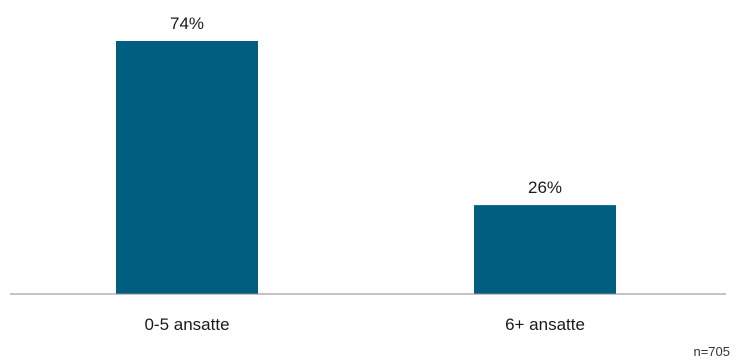 The image size is (736, 360). I want to click on sample-size-note: n=705, so click(711, 351).